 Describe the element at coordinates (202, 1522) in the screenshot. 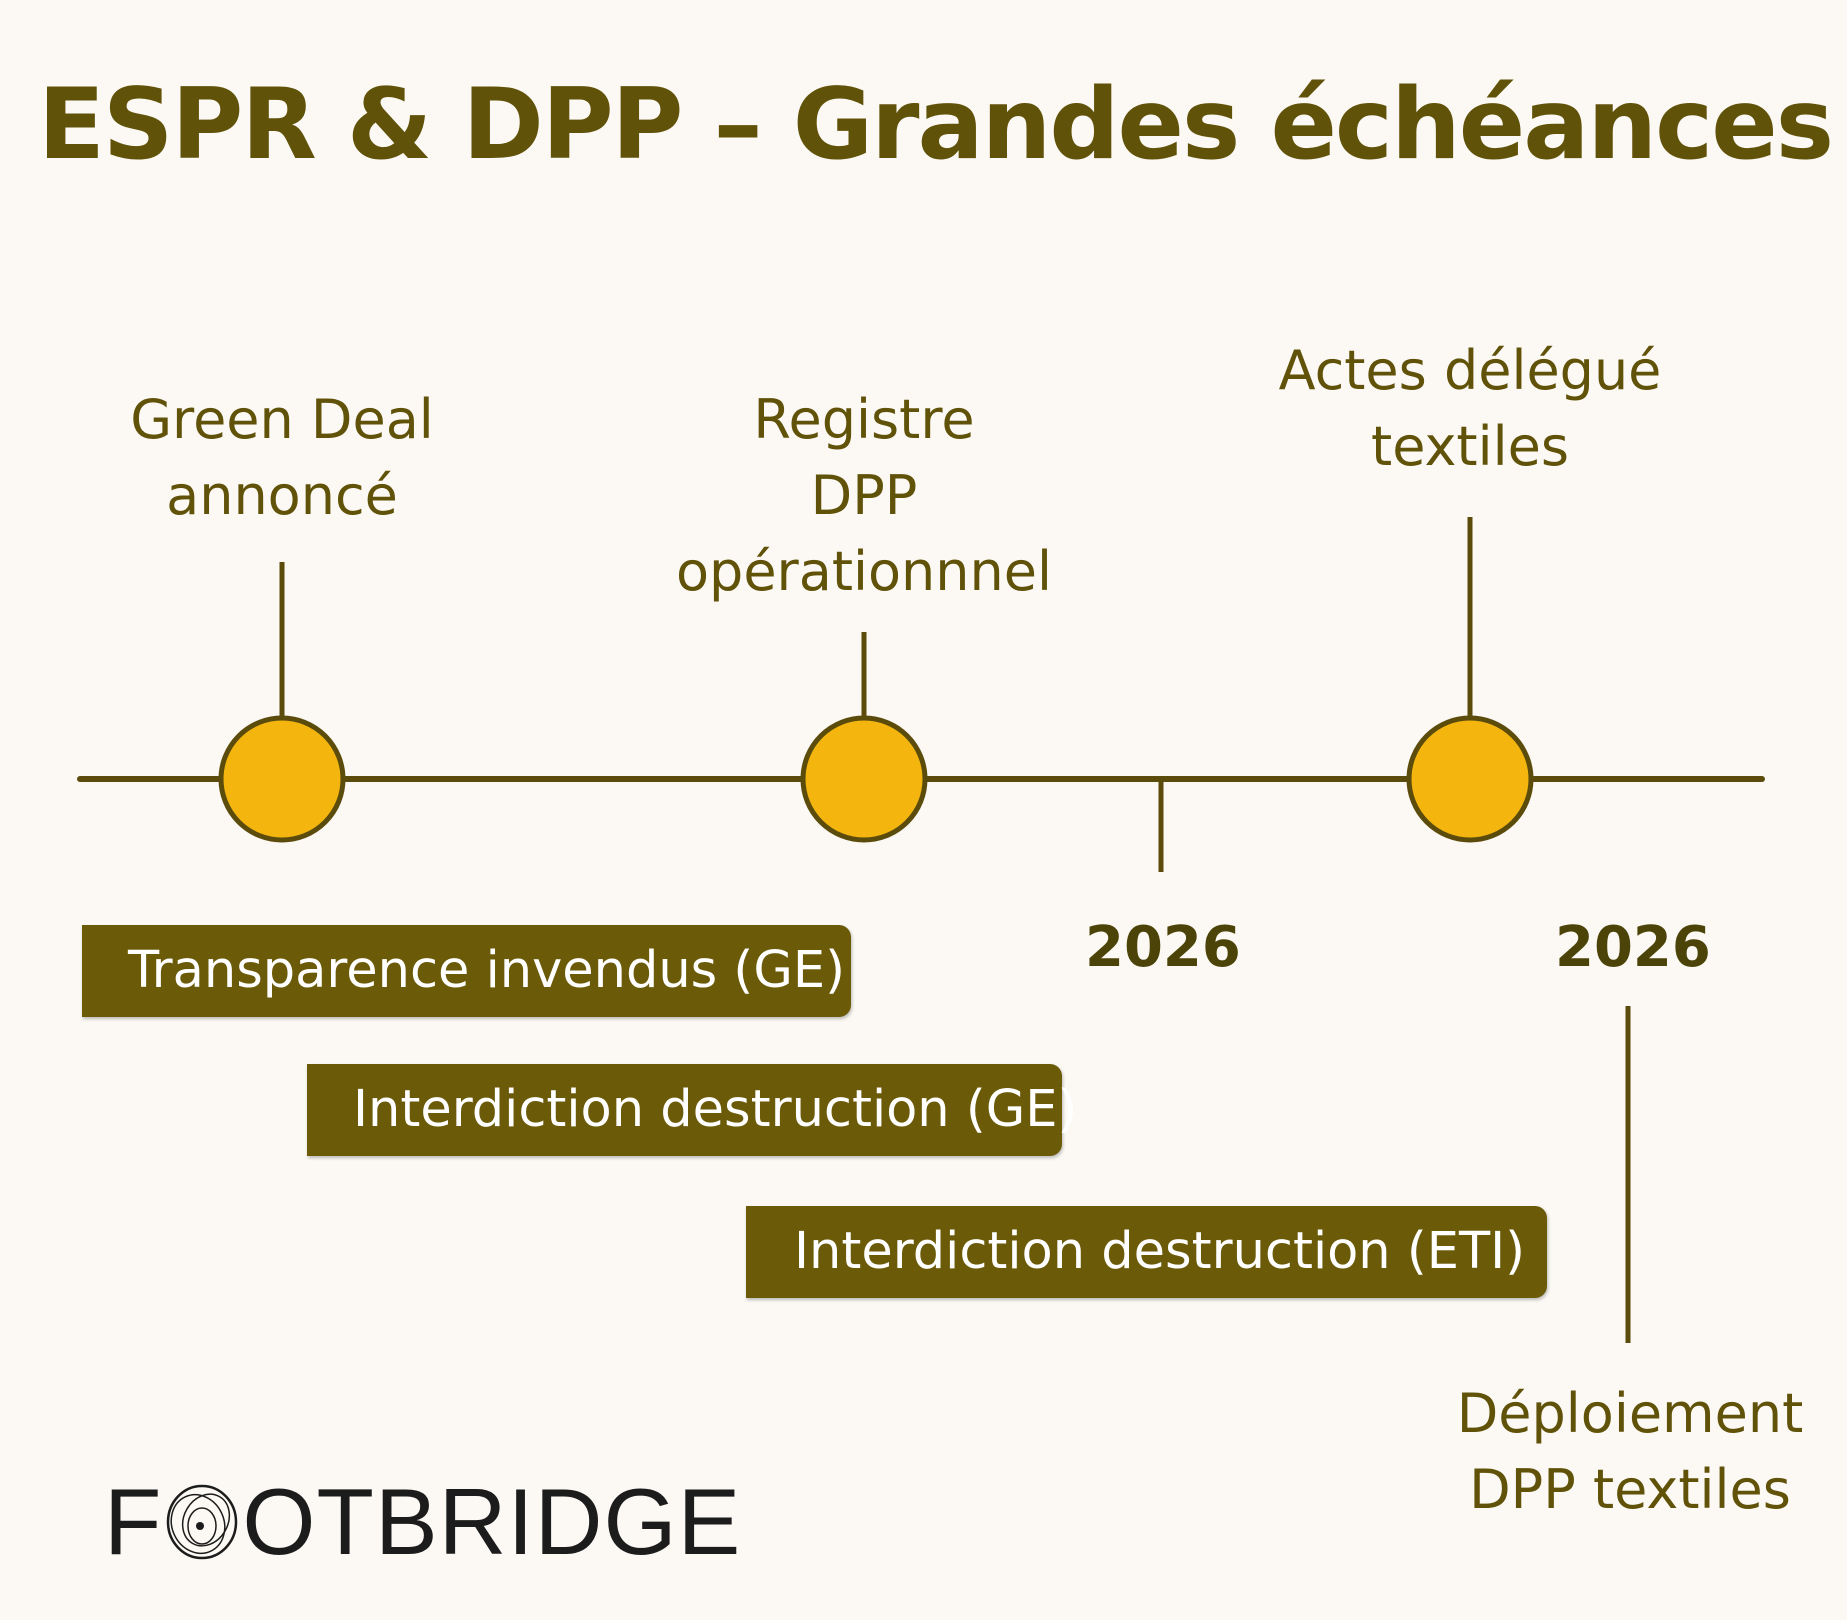

I see `circle-knot-icon` at that location.